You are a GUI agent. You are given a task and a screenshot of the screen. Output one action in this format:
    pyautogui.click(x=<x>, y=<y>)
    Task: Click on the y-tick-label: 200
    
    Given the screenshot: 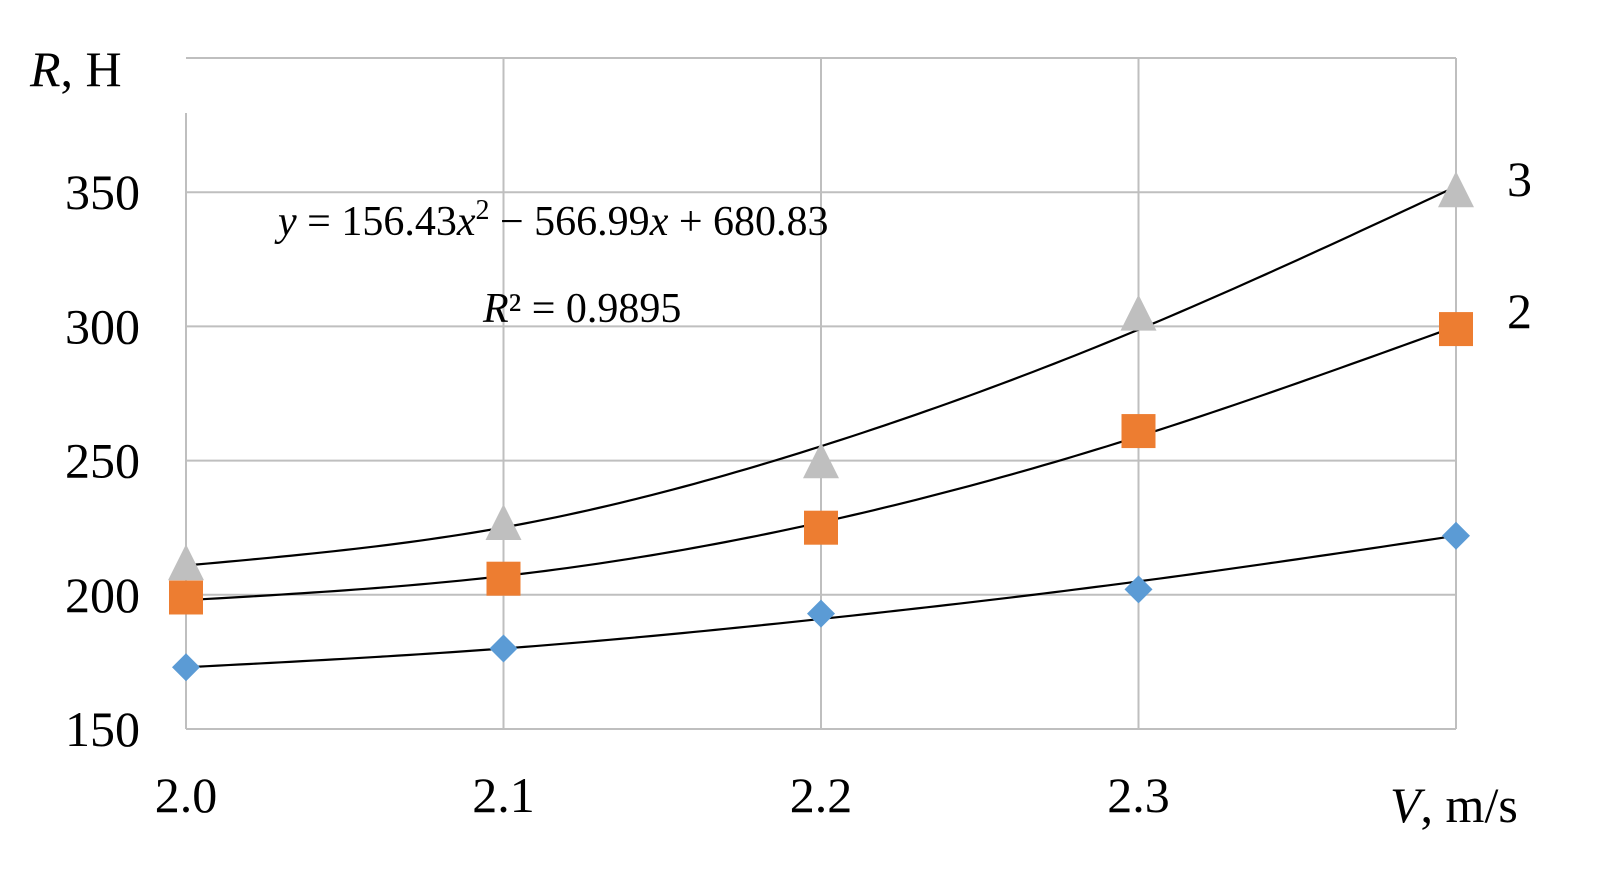 What is the action you would take?
    pyautogui.click(x=102, y=595)
    